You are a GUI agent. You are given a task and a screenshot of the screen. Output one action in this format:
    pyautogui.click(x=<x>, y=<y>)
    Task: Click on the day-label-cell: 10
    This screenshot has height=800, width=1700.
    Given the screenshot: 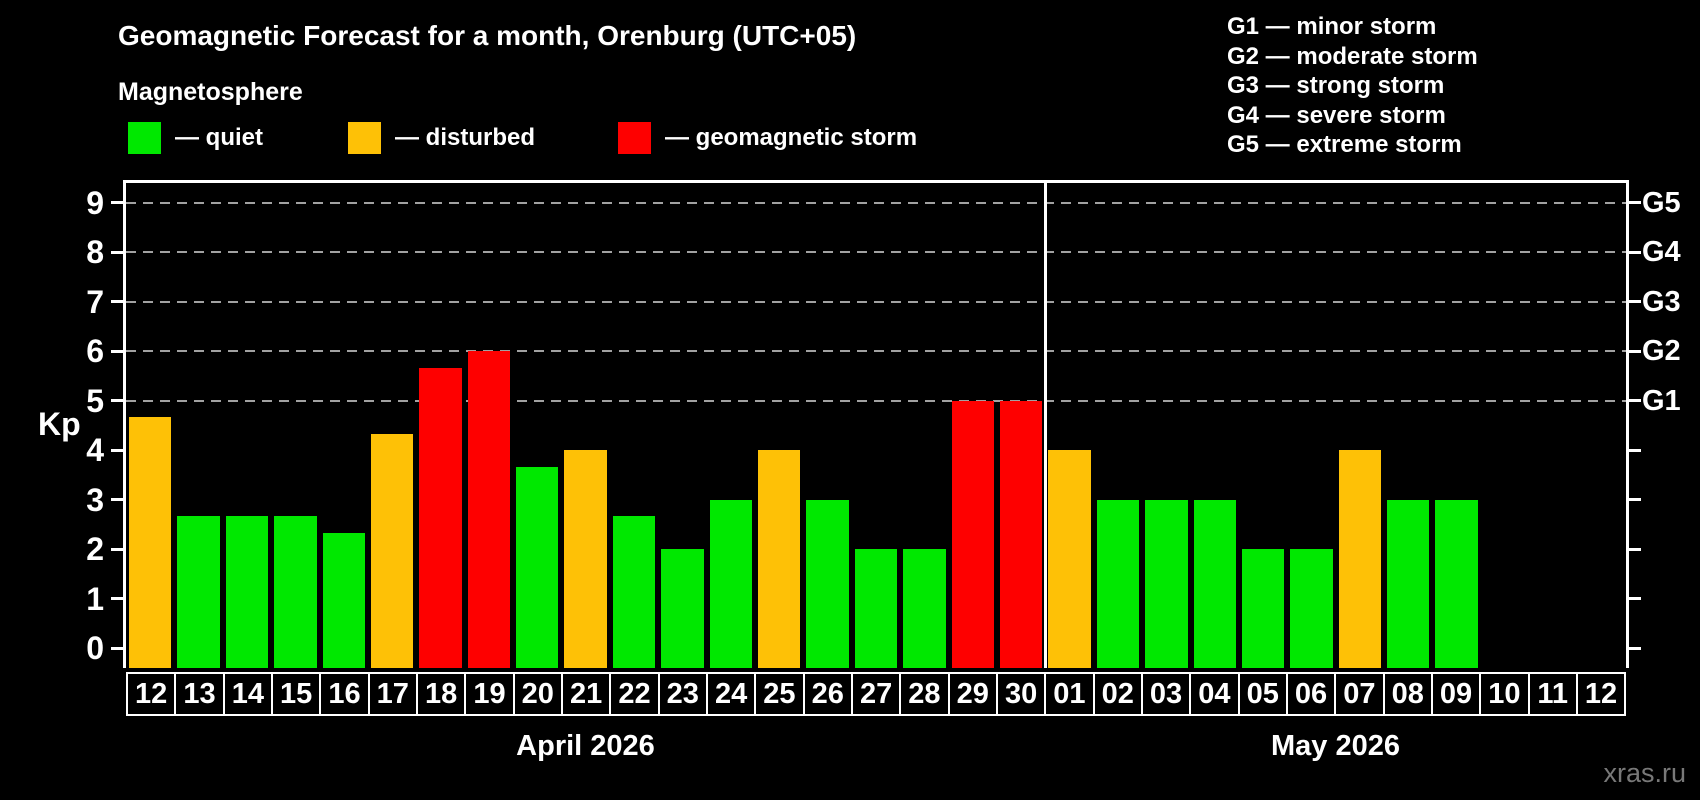 What is the action you would take?
    pyautogui.click(x=1504, y=694)
    